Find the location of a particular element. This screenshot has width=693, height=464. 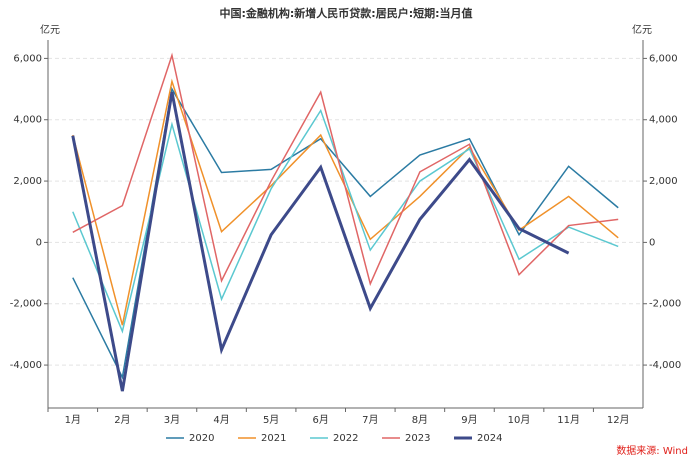

x-tick-label: 5月 is located at coordinates (271, 420).